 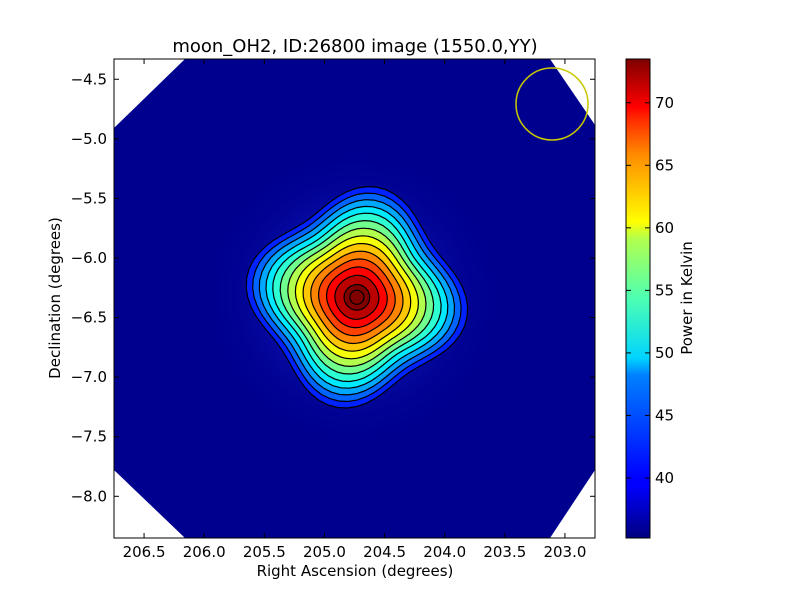 I want to click on x-tick-label: 203.5, so click(x=504, y=552).